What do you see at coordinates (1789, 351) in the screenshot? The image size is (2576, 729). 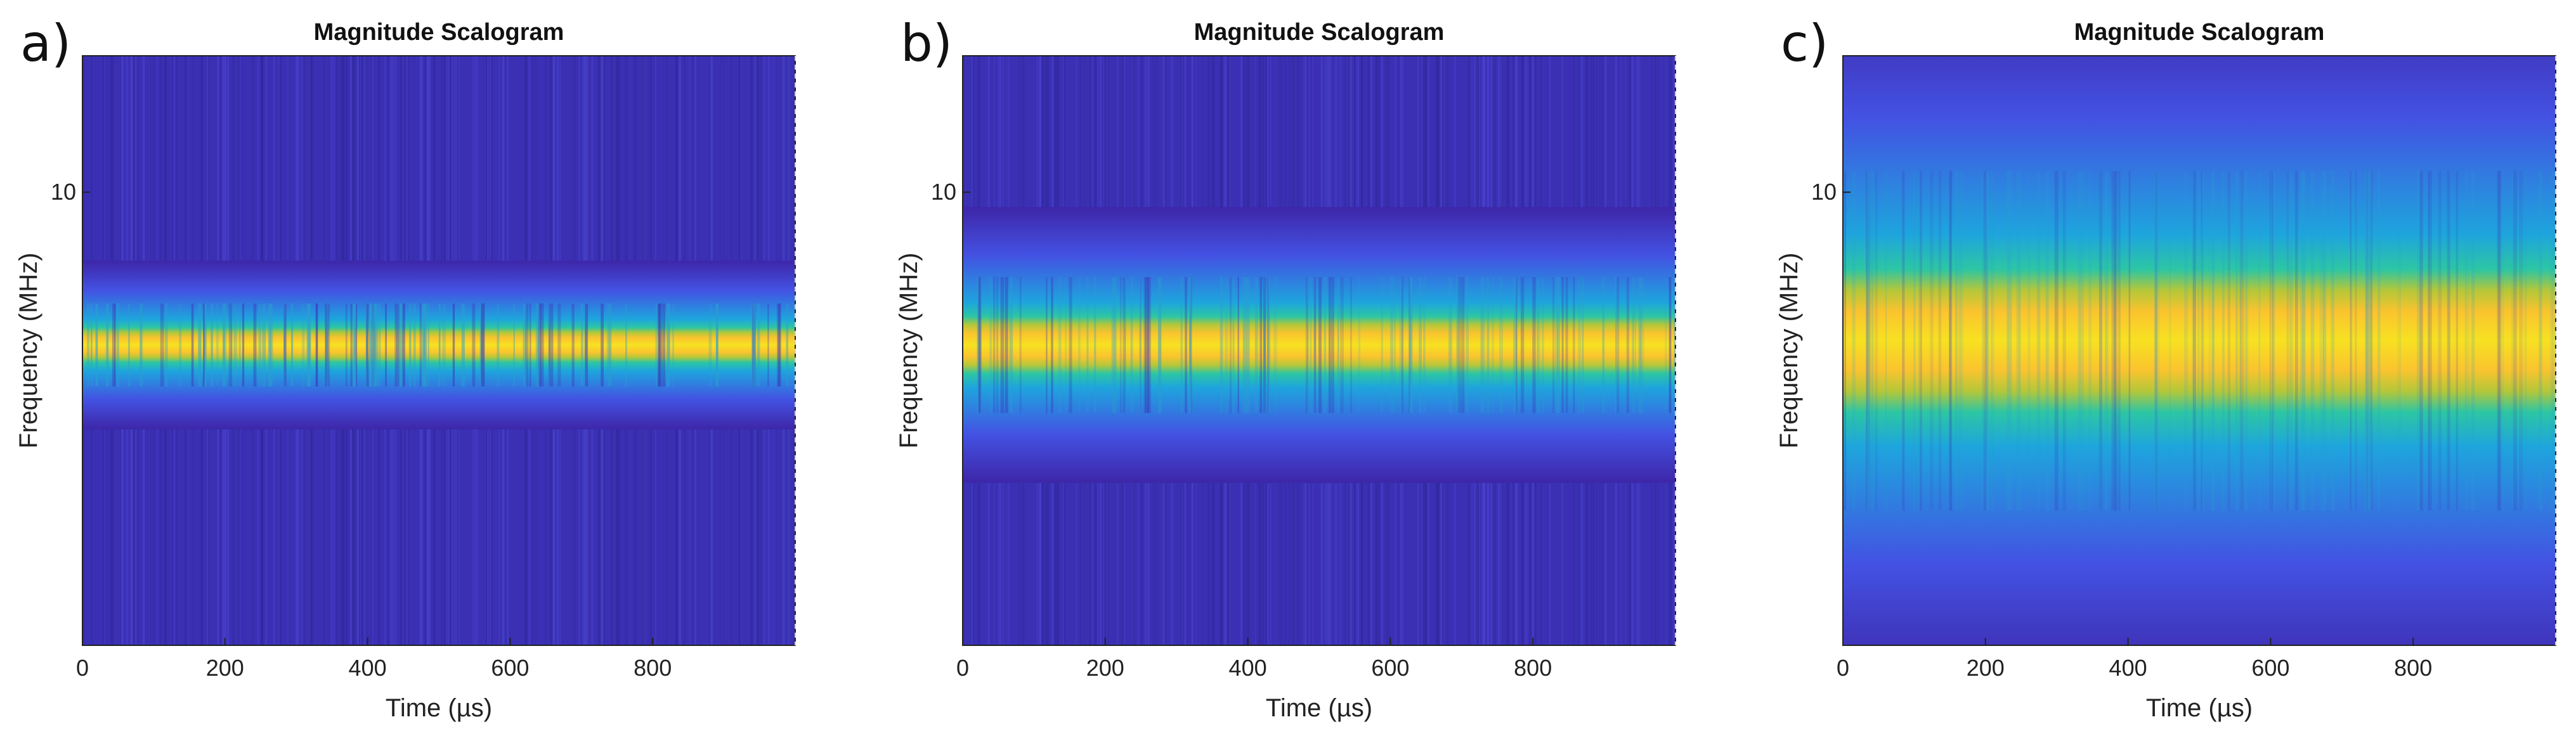 I see `y-axis-label: Frequency (MHz)` at bounding box center [1789, 351].